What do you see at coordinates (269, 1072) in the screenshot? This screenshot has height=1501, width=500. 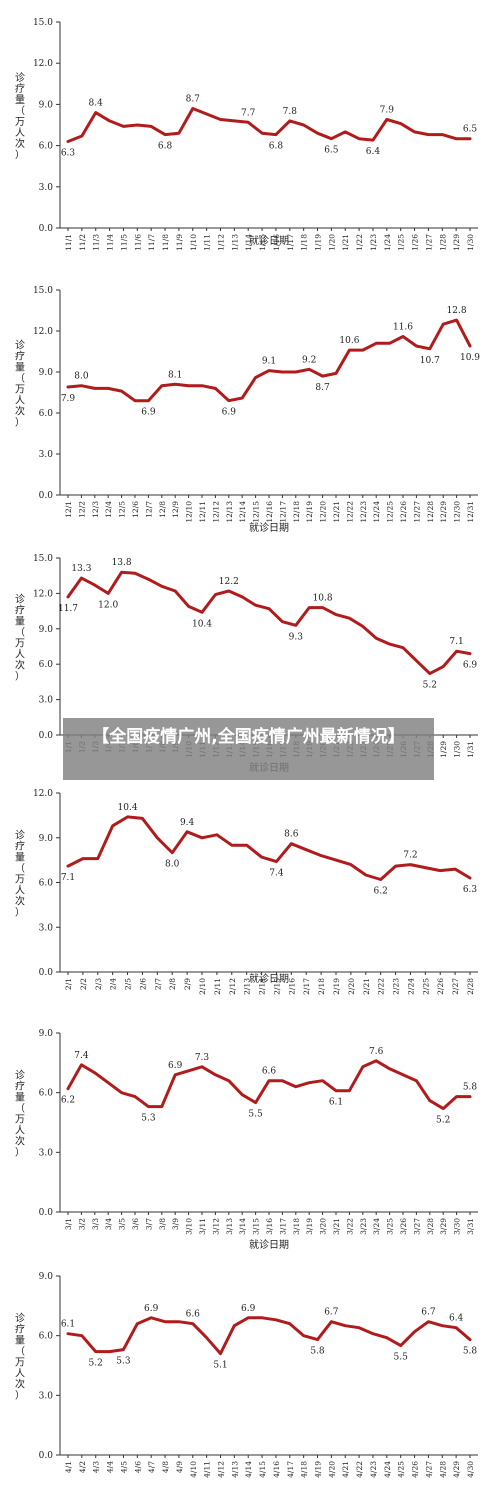 I see `data-label: 6.6` at bounding box center [269, 1072].